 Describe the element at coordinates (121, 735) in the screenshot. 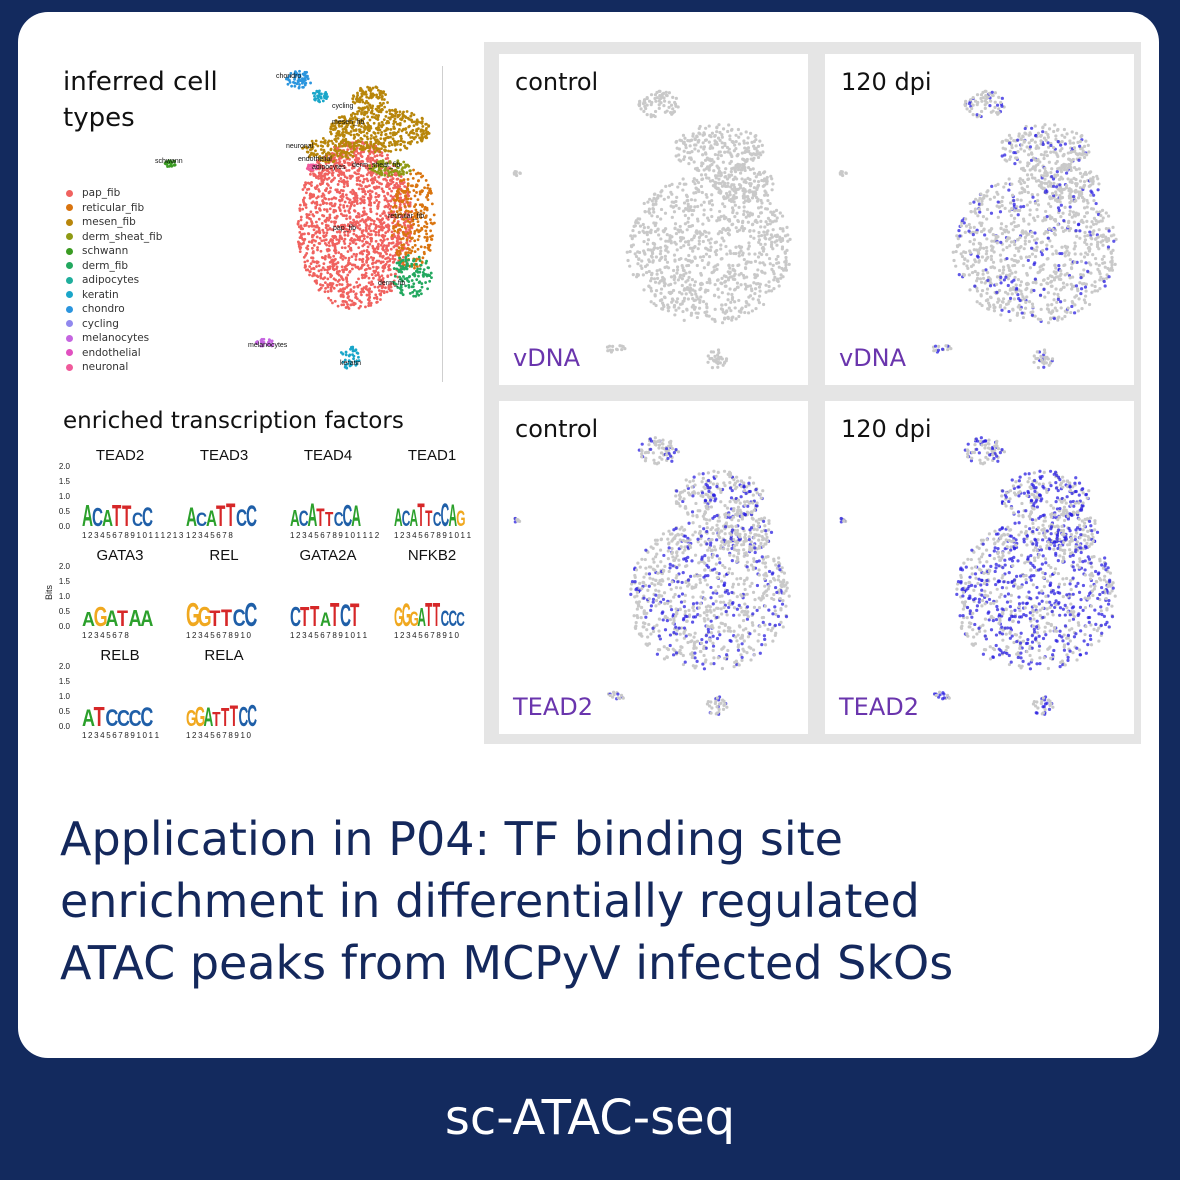

I see `motif-positions: 1 2 3 4 5 6 7 8 9 1 0 1 1` at that location.